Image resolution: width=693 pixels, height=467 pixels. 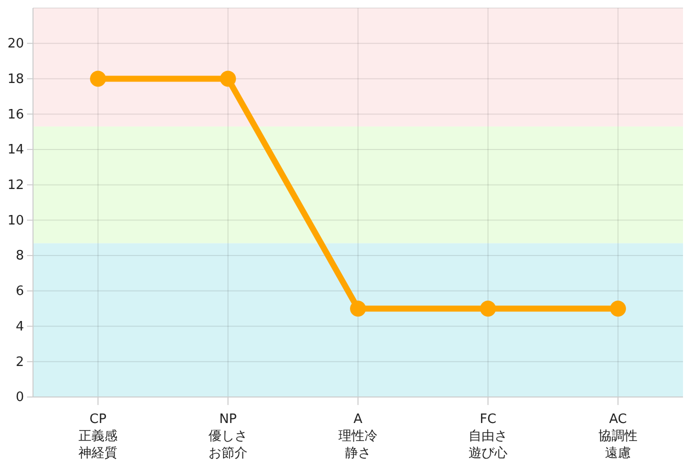 What do you see at coordinates (98, 436) in the screenshot?
I see `x-tick-label: CP 正義感神経質` at bounding box center [98, 436].